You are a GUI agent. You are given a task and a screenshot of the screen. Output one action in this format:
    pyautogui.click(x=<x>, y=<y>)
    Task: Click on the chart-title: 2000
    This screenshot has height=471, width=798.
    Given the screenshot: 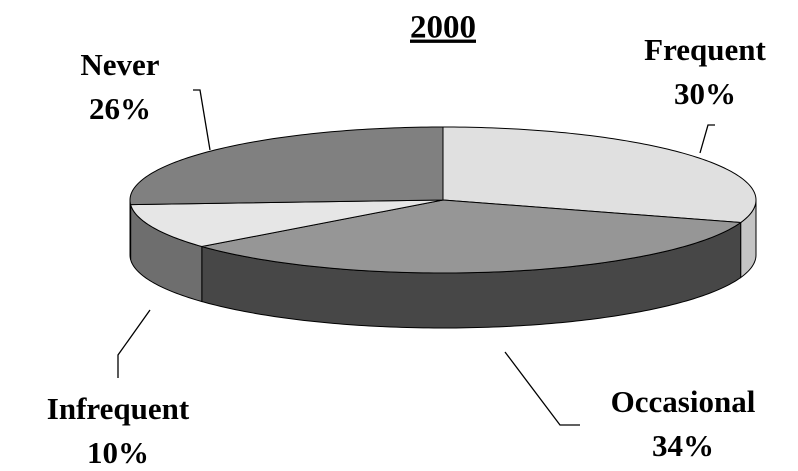 What is the action you would take?
    pyautogui.click(x=443, y=28)
    